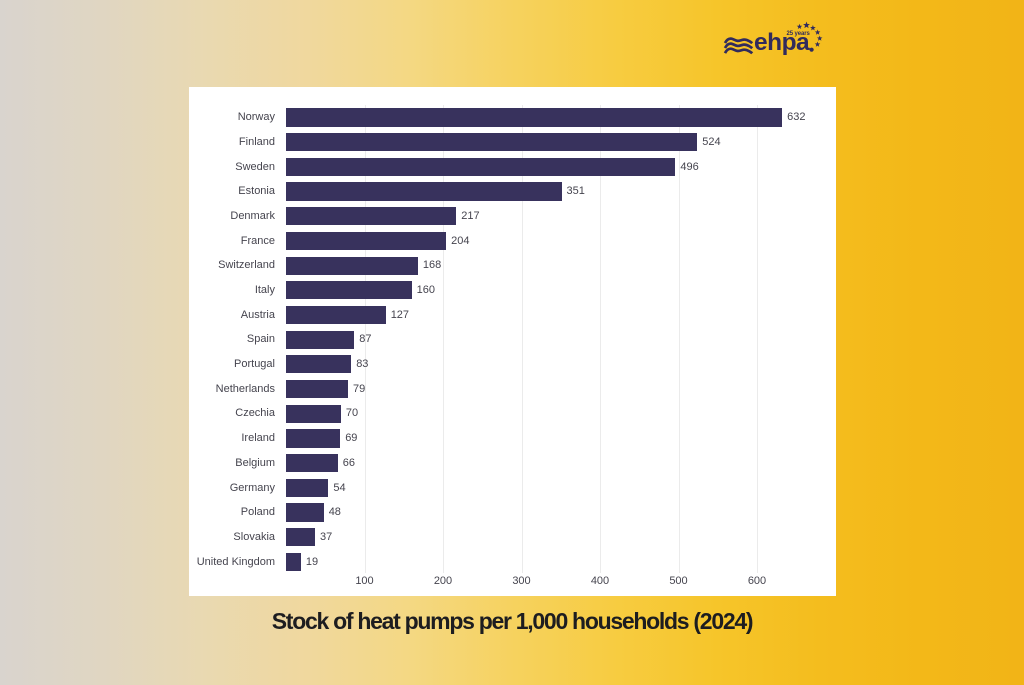 The image size is (1024, 685). I want to click on svg-text: 25 years, so click(799, 34).